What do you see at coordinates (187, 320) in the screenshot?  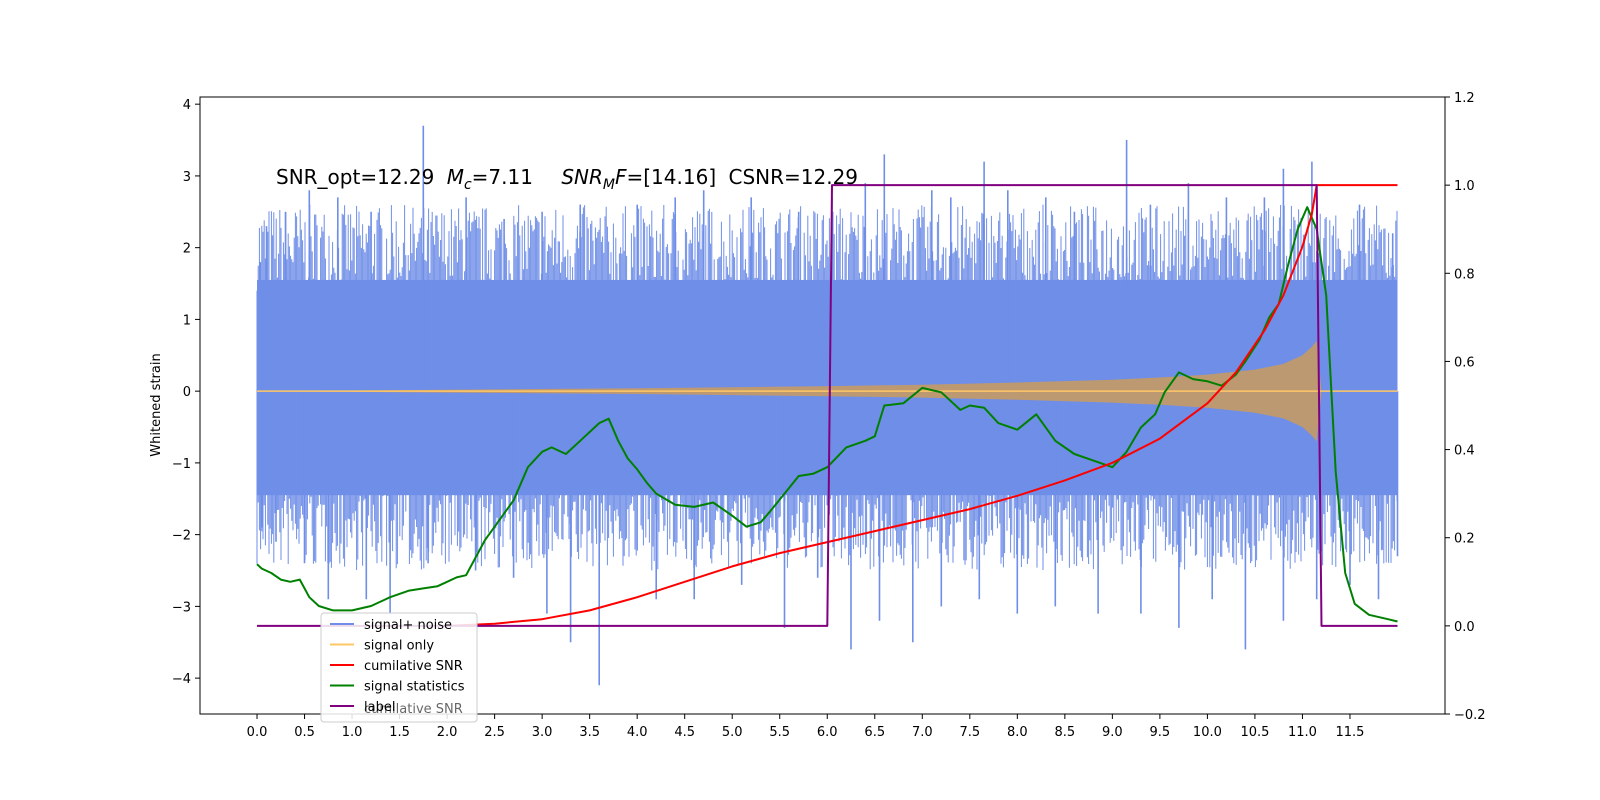 I see `y-tick-label: 1` at bounding box center [187, 320].